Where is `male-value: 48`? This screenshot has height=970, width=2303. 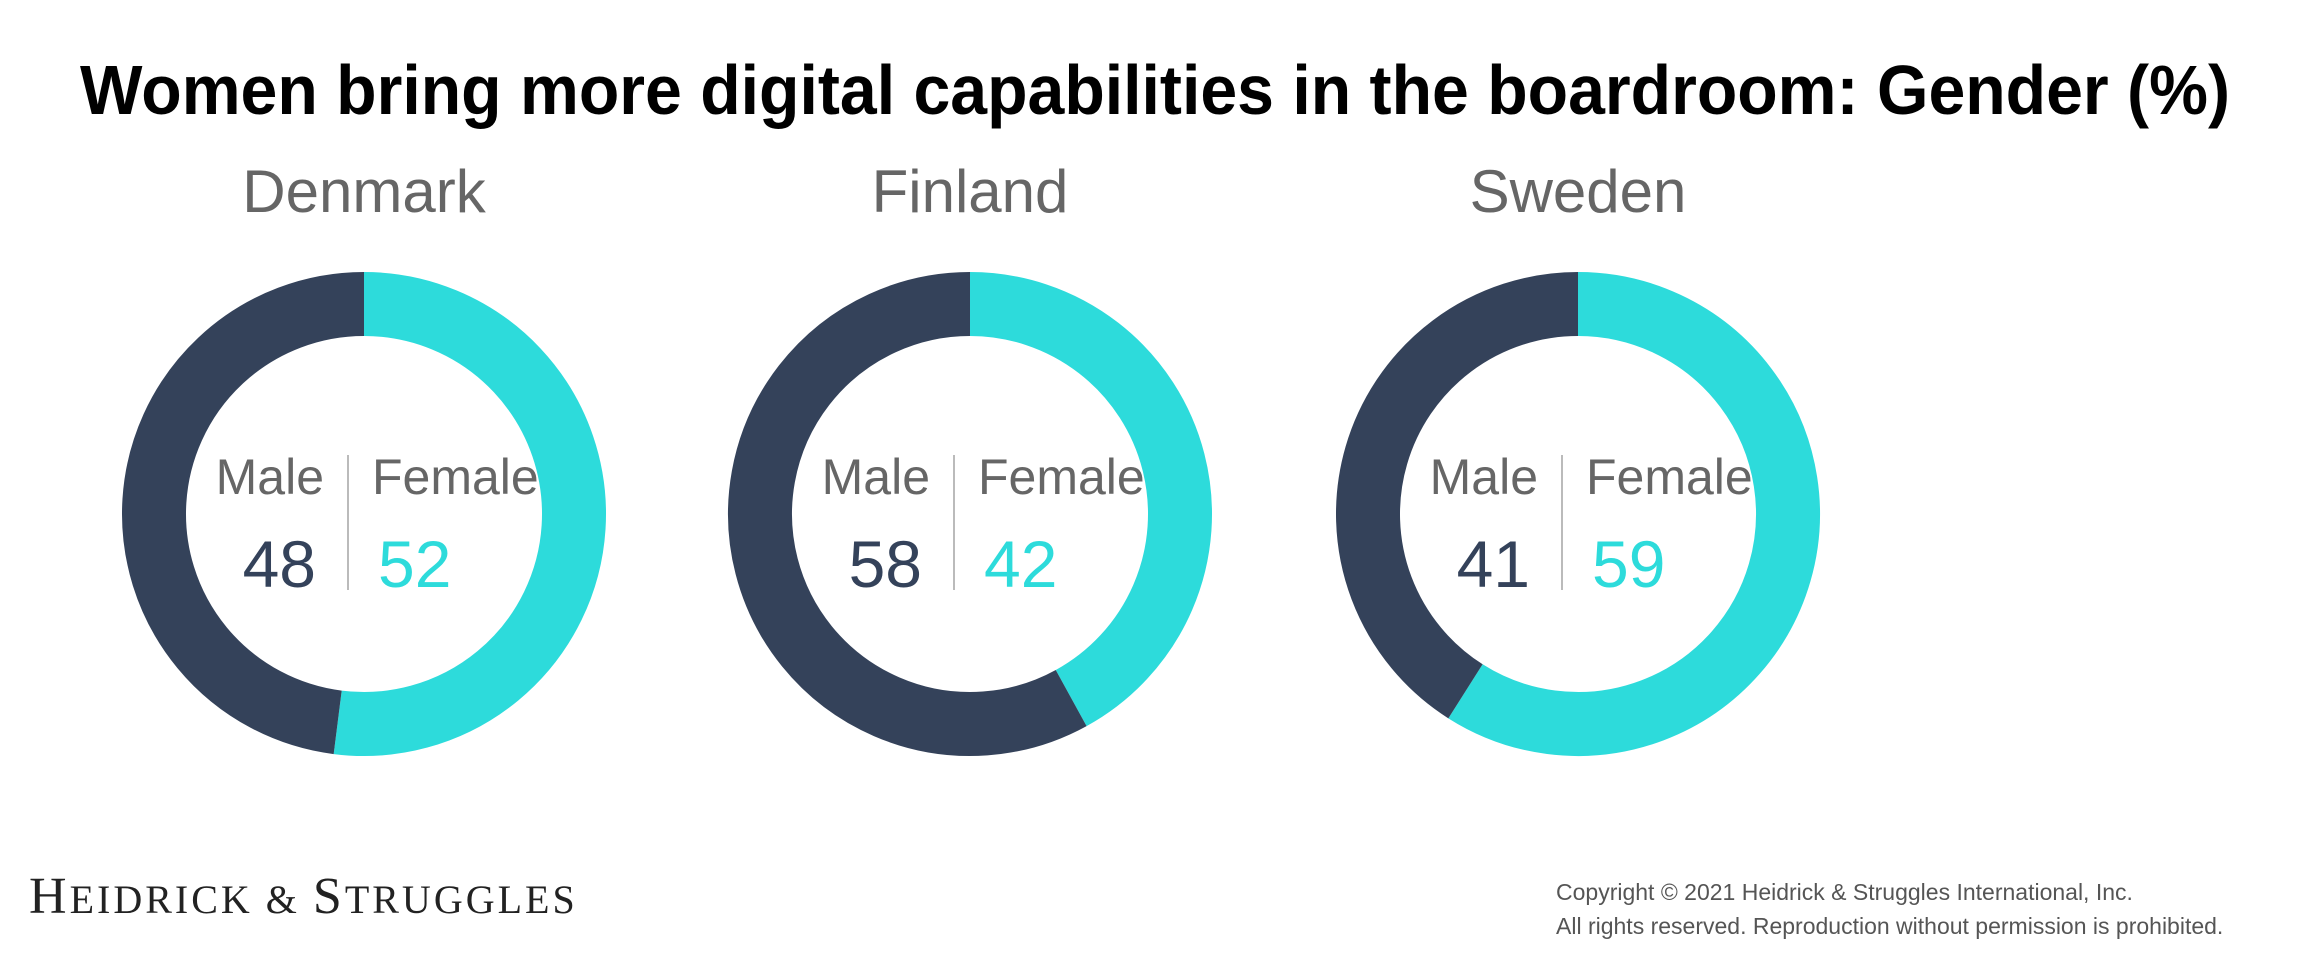 male-value: 48 is located at coordinates (279, 564).